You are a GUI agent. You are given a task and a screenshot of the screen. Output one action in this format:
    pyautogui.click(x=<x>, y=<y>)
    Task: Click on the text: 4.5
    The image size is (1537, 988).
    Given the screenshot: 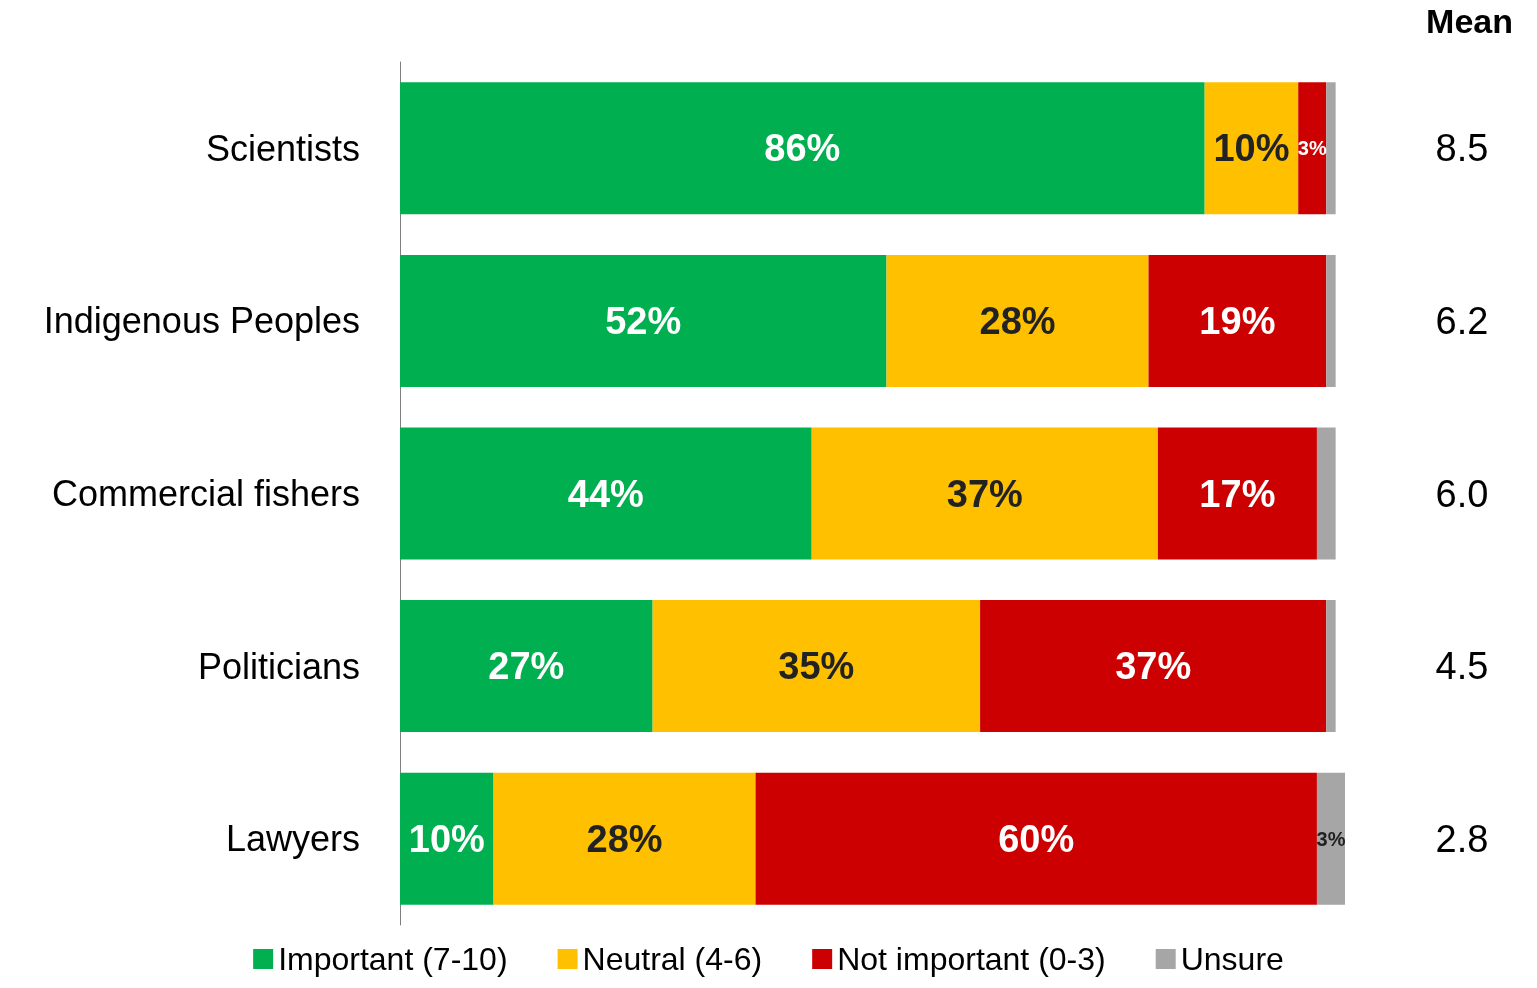 What is the action you would take?
    pyautogui.click(x=1462, y=666)
    